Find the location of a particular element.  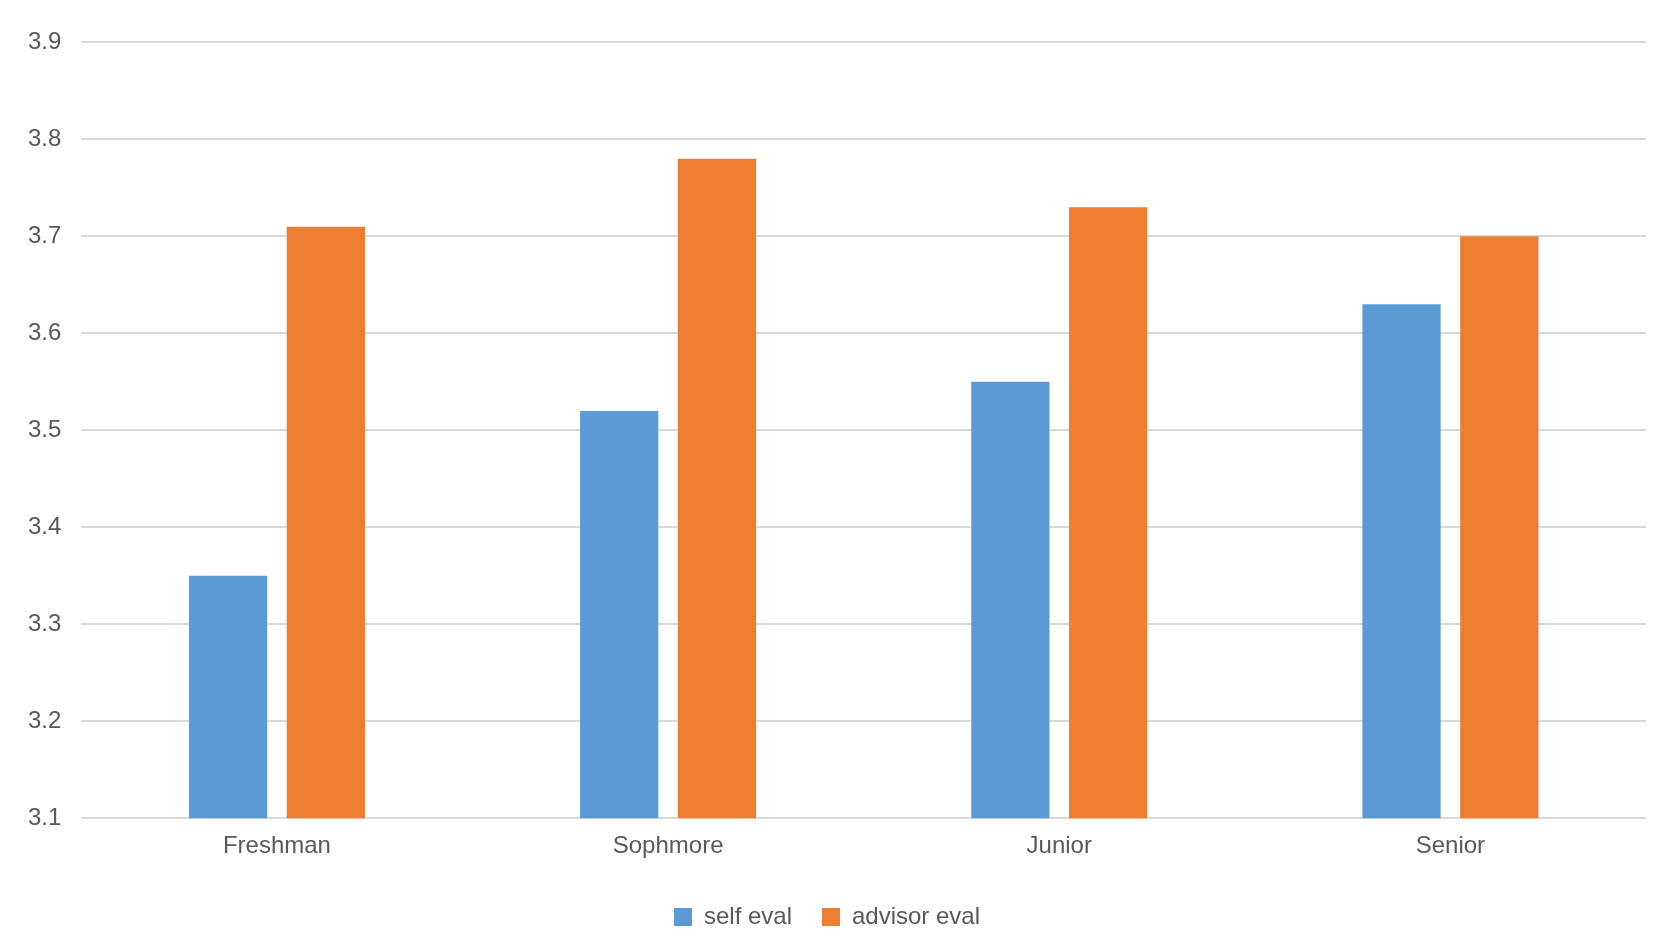

y-tick-label: 3.2 is located at coordinates (44, 719).